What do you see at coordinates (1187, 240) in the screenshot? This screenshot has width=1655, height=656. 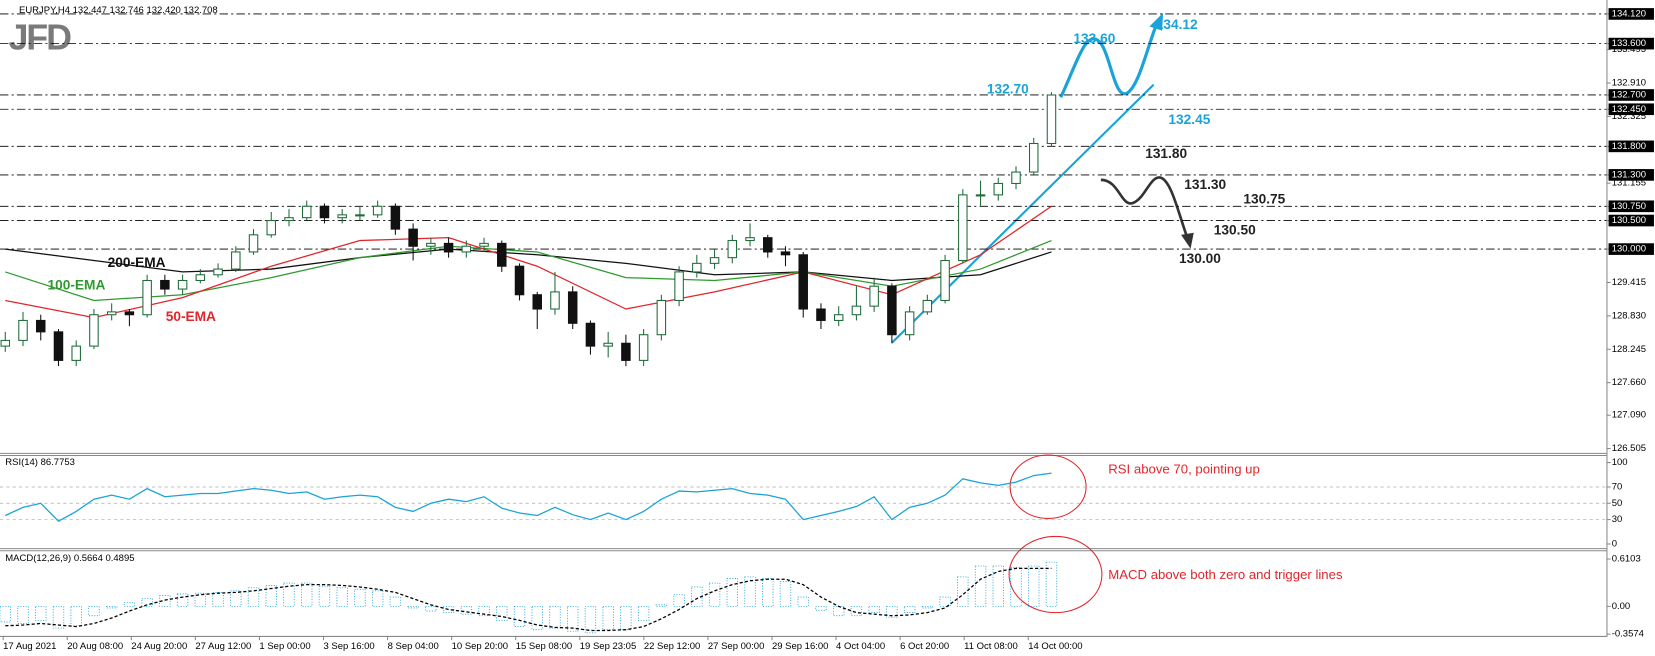 I see `arrow-head` at bounding box center [1187, 240].